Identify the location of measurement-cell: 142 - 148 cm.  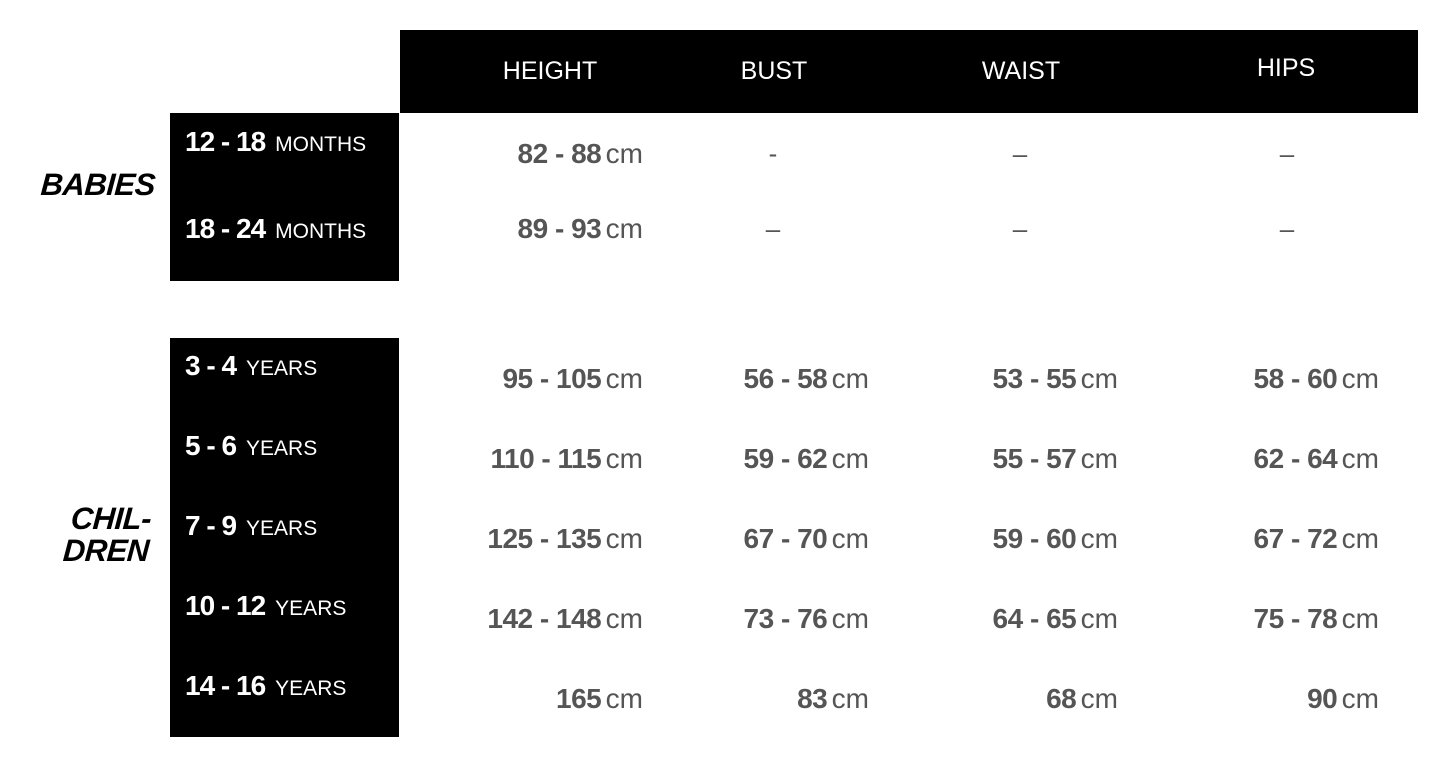
(565, 619).